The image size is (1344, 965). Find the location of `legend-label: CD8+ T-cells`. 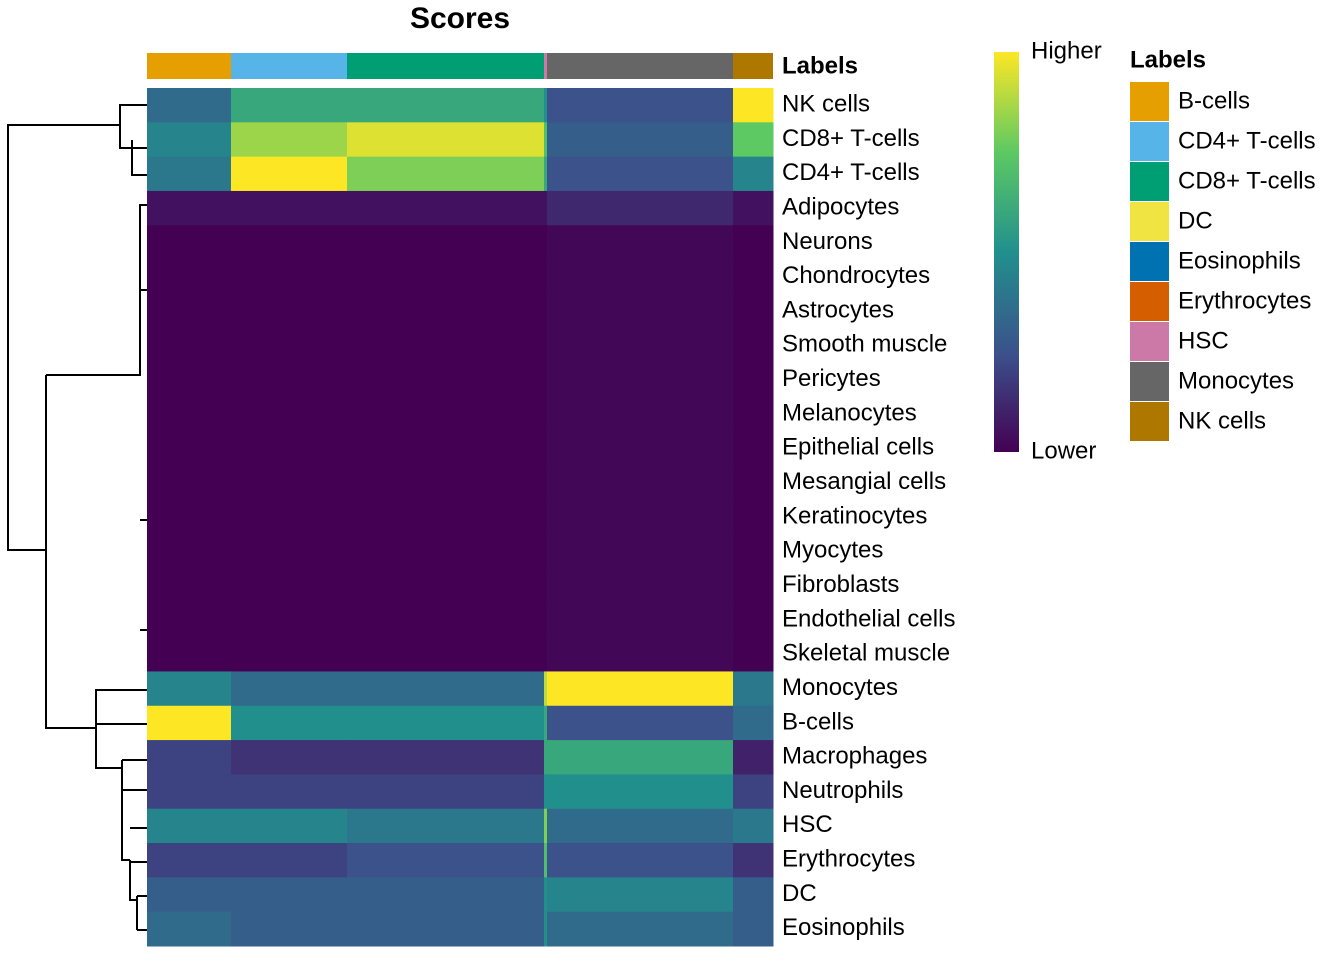

legend-label: CD8+ T-cells is located at coordinates (1247, 180).